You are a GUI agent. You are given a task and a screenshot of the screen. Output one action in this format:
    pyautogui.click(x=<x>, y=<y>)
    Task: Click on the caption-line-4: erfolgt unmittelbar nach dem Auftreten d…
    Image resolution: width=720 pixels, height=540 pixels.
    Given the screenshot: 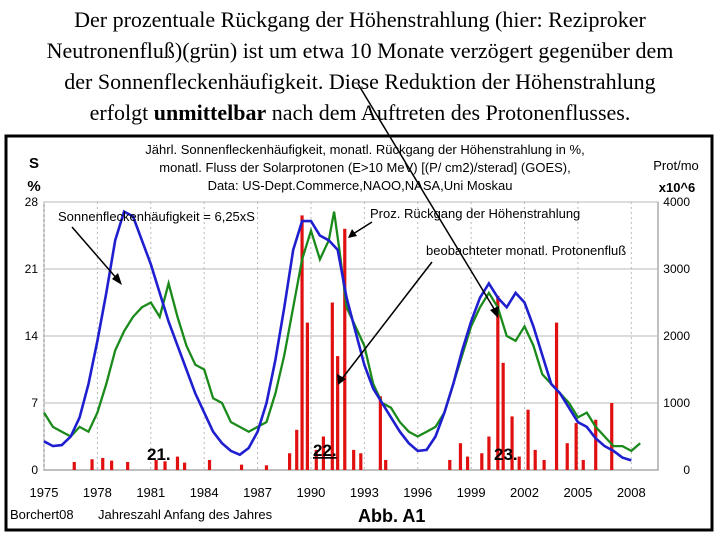 What is the action you would take?
    pyautogui.click(x=360, y=112)
    